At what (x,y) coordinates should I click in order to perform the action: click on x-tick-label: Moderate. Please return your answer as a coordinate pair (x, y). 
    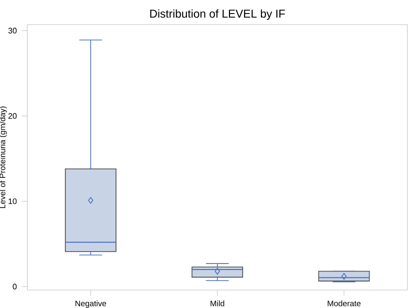
    Looking at the image, I should click on (344, 303).